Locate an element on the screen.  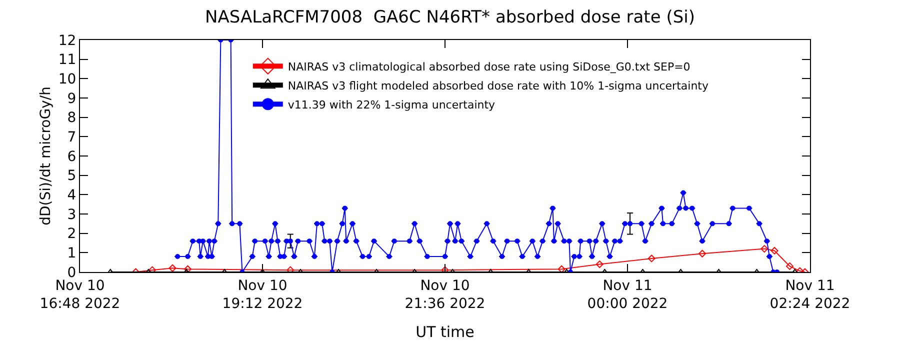
legend-label: NAIRAS v3 climatological absorbed dose rate using SiDose_G0.txt SEP=0 is located at coordinates (489, 67).